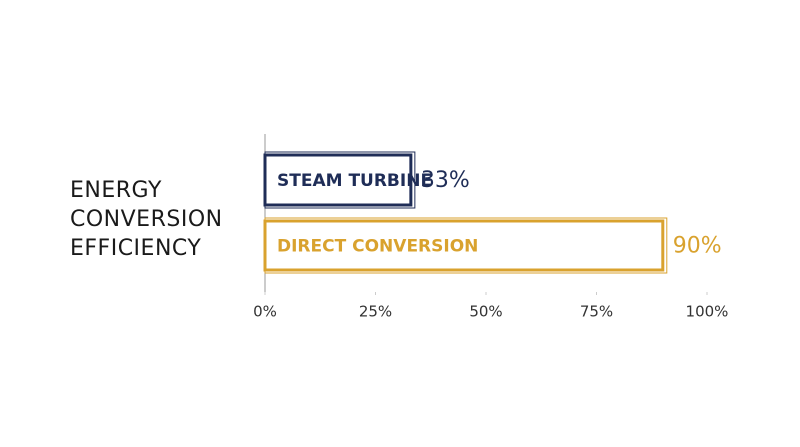 The height and width of the screenshot is (447, 800). I want to click on category-label: STEAM TURBINE, so click(354, 181).